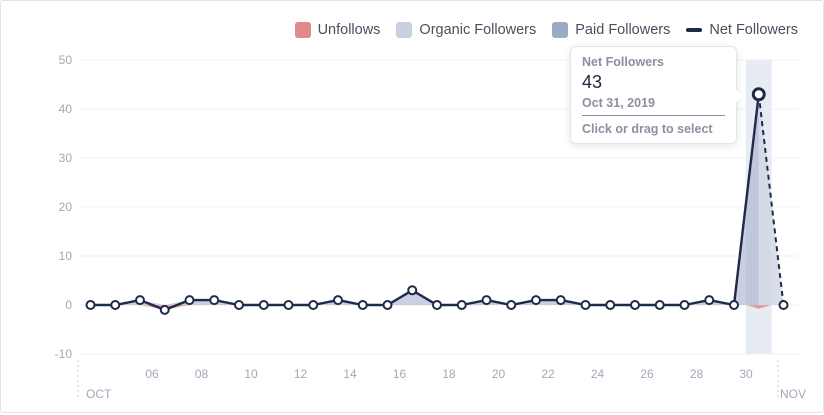 Image resolution: width=824 pixels, height=415 pixels. Describe the element at coordinates (301, 374) in the screenshot. I see `x-tick-label: 12` at that location.